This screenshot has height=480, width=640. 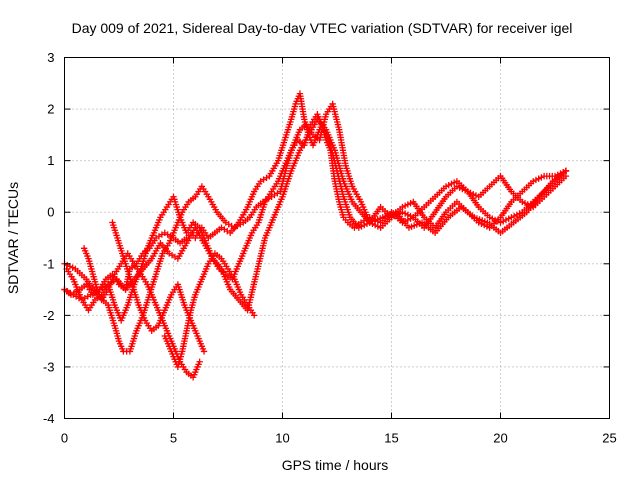 What do you see at coordinates (500, 438) in the screenshot?
I see `x-tick-label: 20` at bounding box center [500, 438].